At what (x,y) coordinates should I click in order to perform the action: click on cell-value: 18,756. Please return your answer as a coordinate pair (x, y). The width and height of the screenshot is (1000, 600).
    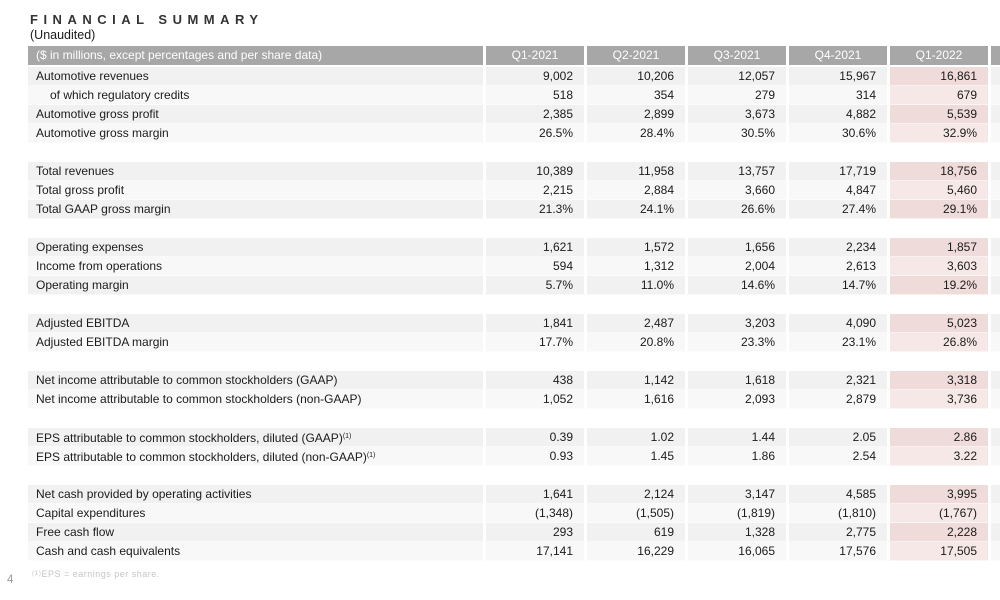
    Looking at the image, I should click on (937, 171).